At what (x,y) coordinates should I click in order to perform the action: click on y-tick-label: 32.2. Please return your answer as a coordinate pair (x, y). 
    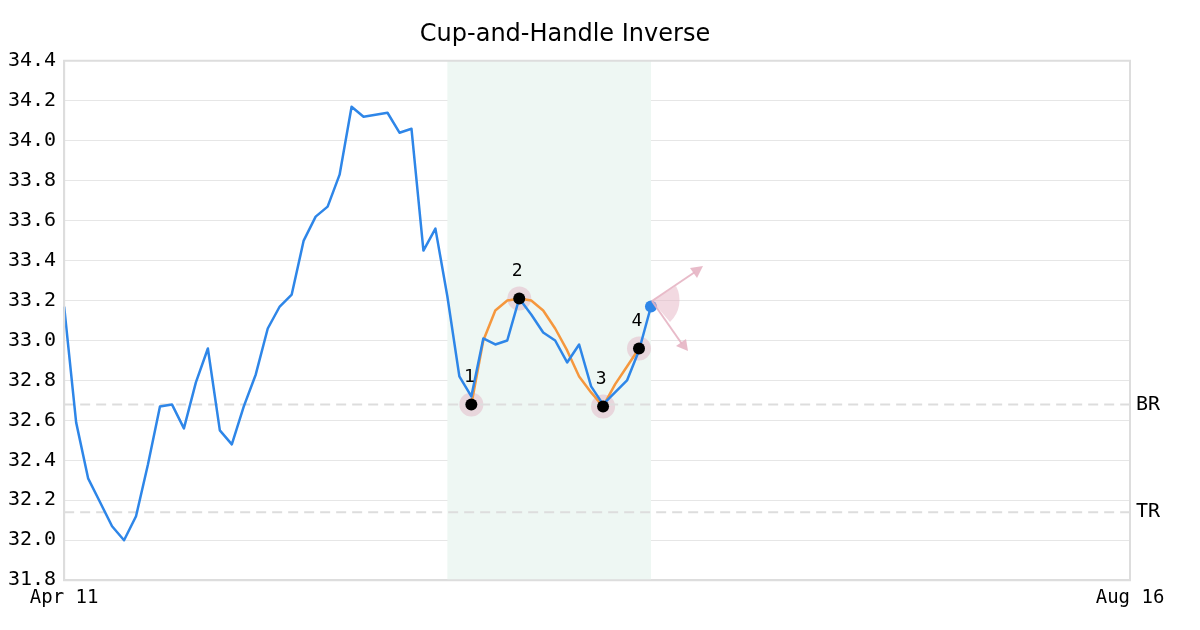
    Looking at the image, I should click on (32, 498).